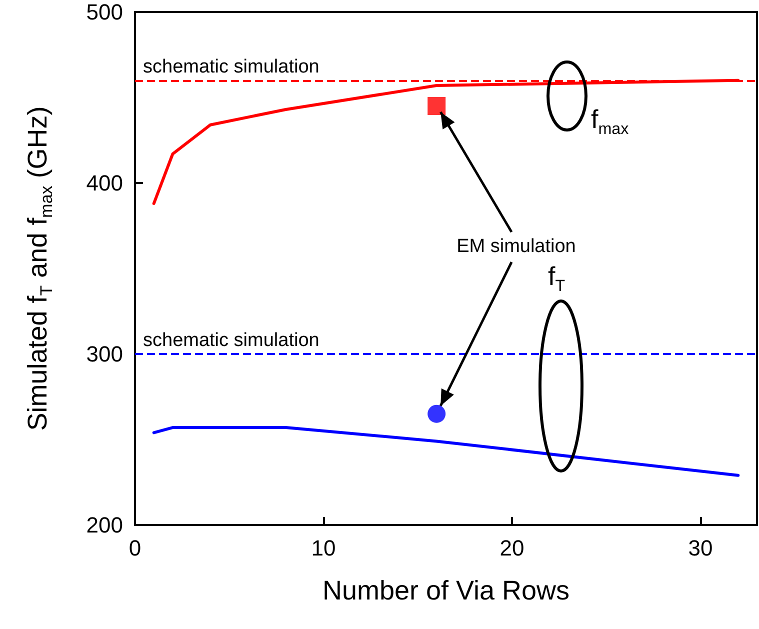  I want to click on annotation: EM simulation, so click(516, 247).